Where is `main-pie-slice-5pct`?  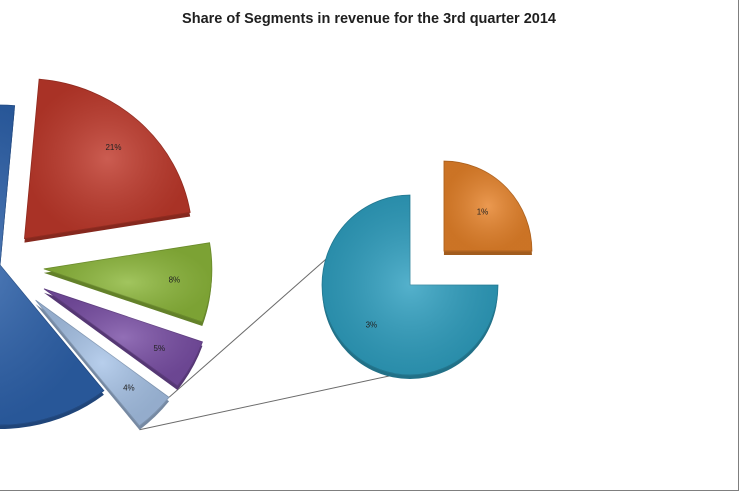 main-pie-slice-5pct is located at coordinates (123, 339).